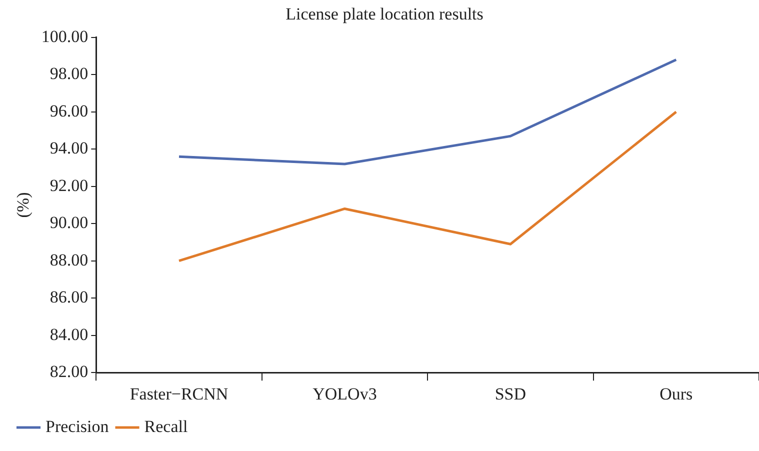  What do you see at coordinates (23, 205) in the screenshot?
I see `y-axis-title: (%)` at bounding box center [23, 205].